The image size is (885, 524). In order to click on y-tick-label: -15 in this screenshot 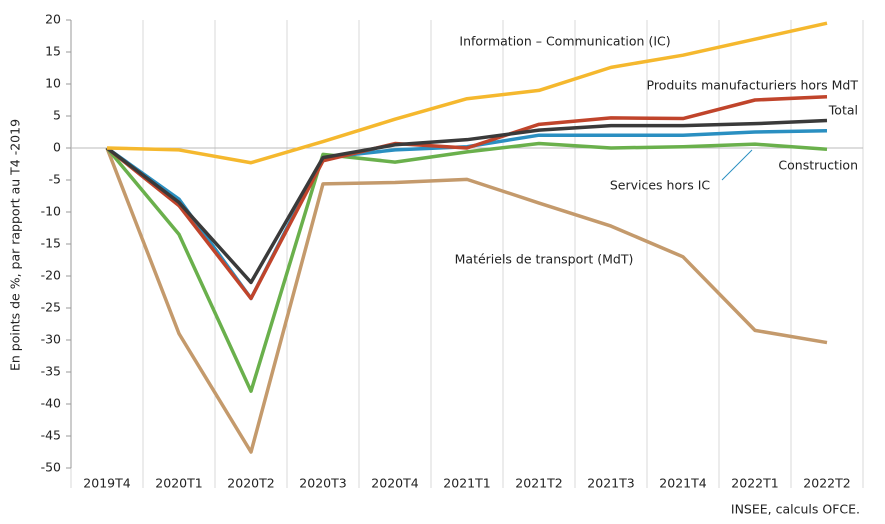, I will do `click(51, 243)`.